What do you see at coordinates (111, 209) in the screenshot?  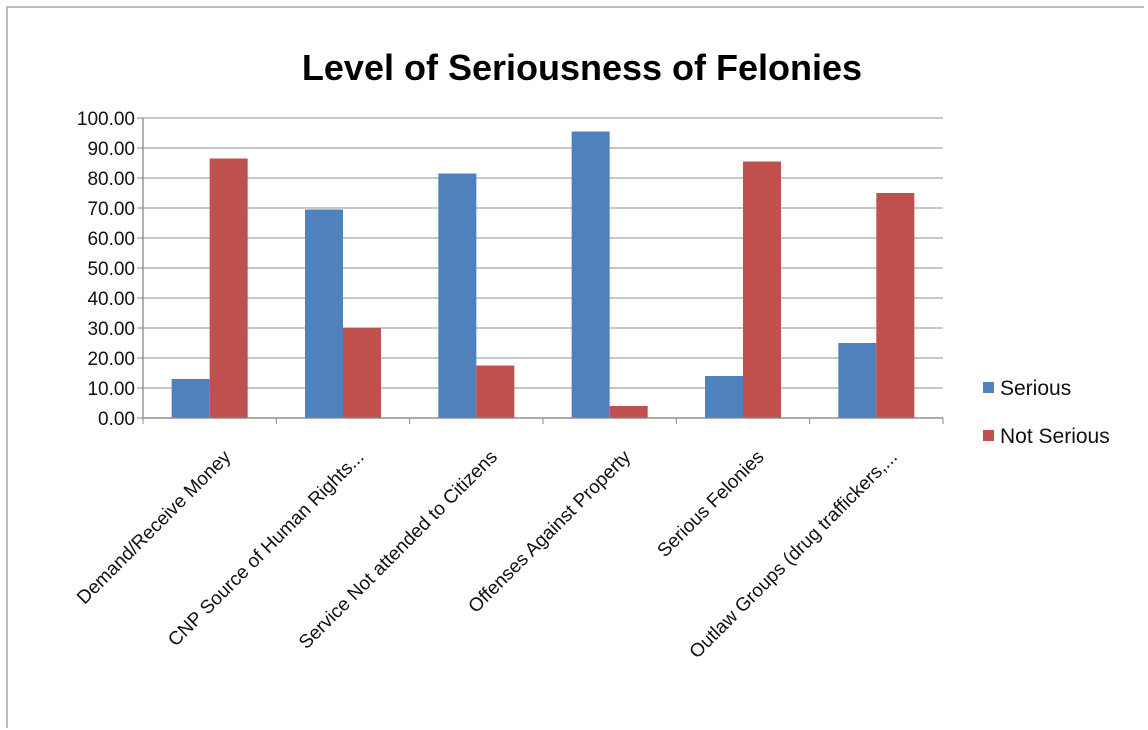 I see `y-tick-label: 70.00` at bounding box center [111, 209].